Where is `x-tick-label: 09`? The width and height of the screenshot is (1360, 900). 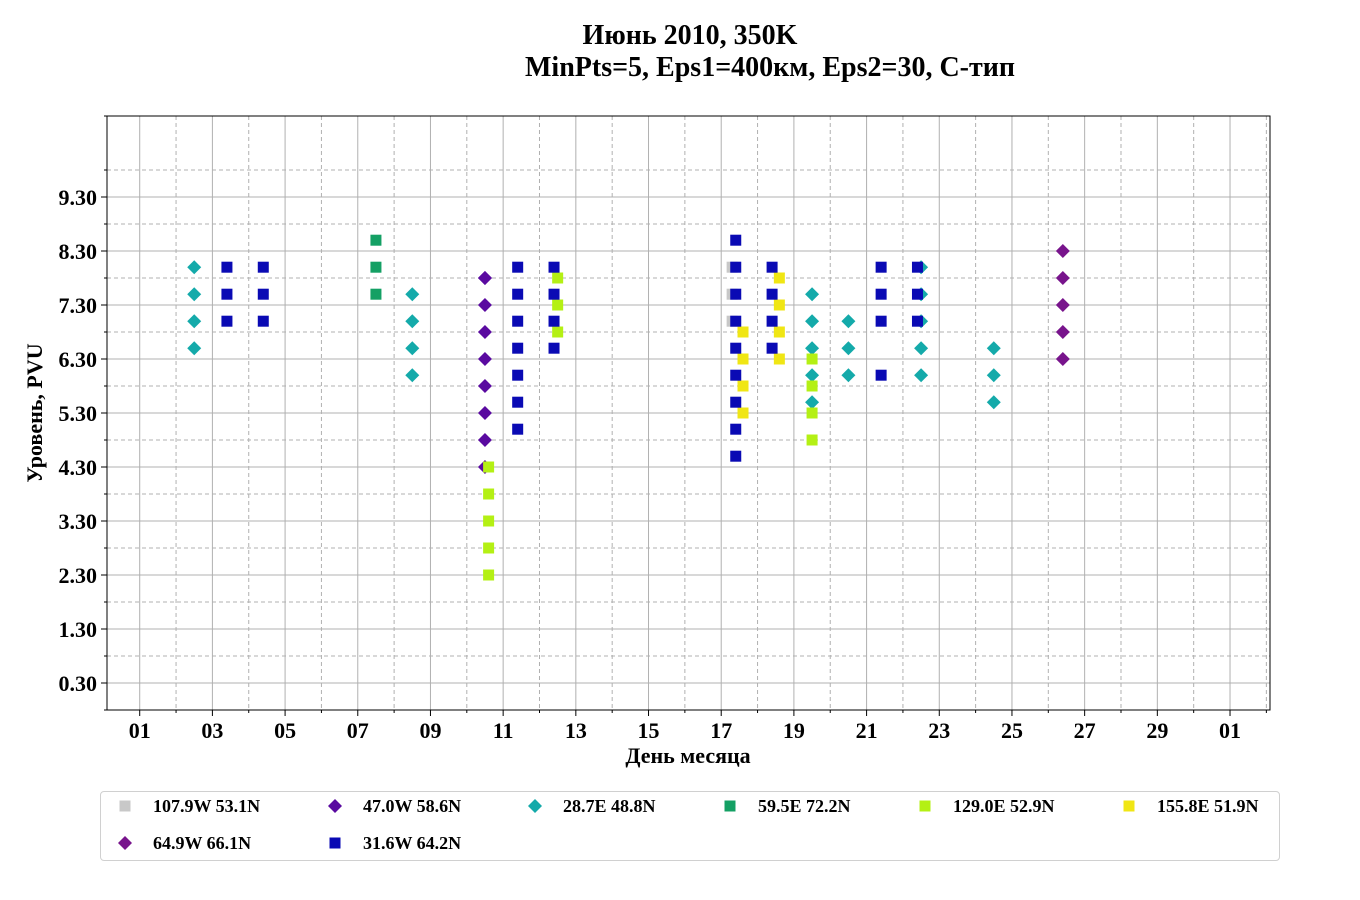 x-tick-label: 09 is located at coordinates (430, 730).